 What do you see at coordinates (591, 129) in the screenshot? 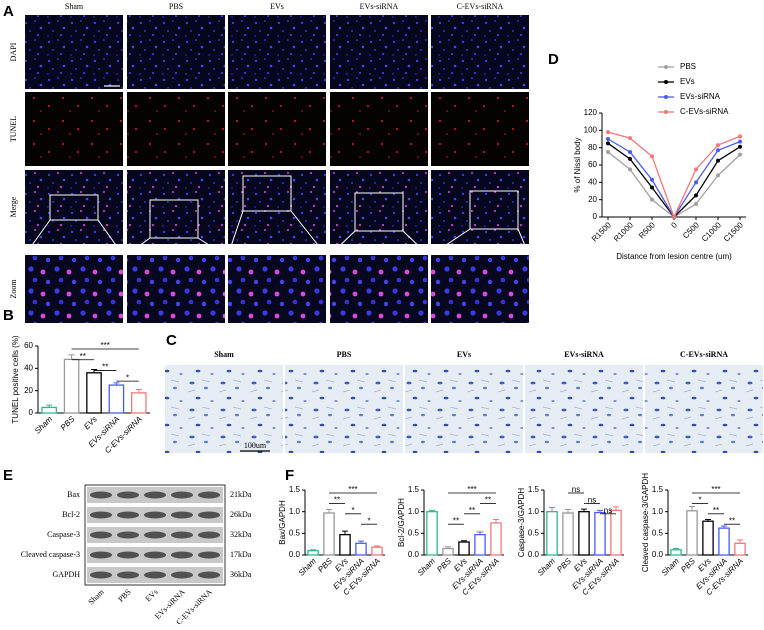
I see `y-tick-label: 100` at bounding box center [591, 129].